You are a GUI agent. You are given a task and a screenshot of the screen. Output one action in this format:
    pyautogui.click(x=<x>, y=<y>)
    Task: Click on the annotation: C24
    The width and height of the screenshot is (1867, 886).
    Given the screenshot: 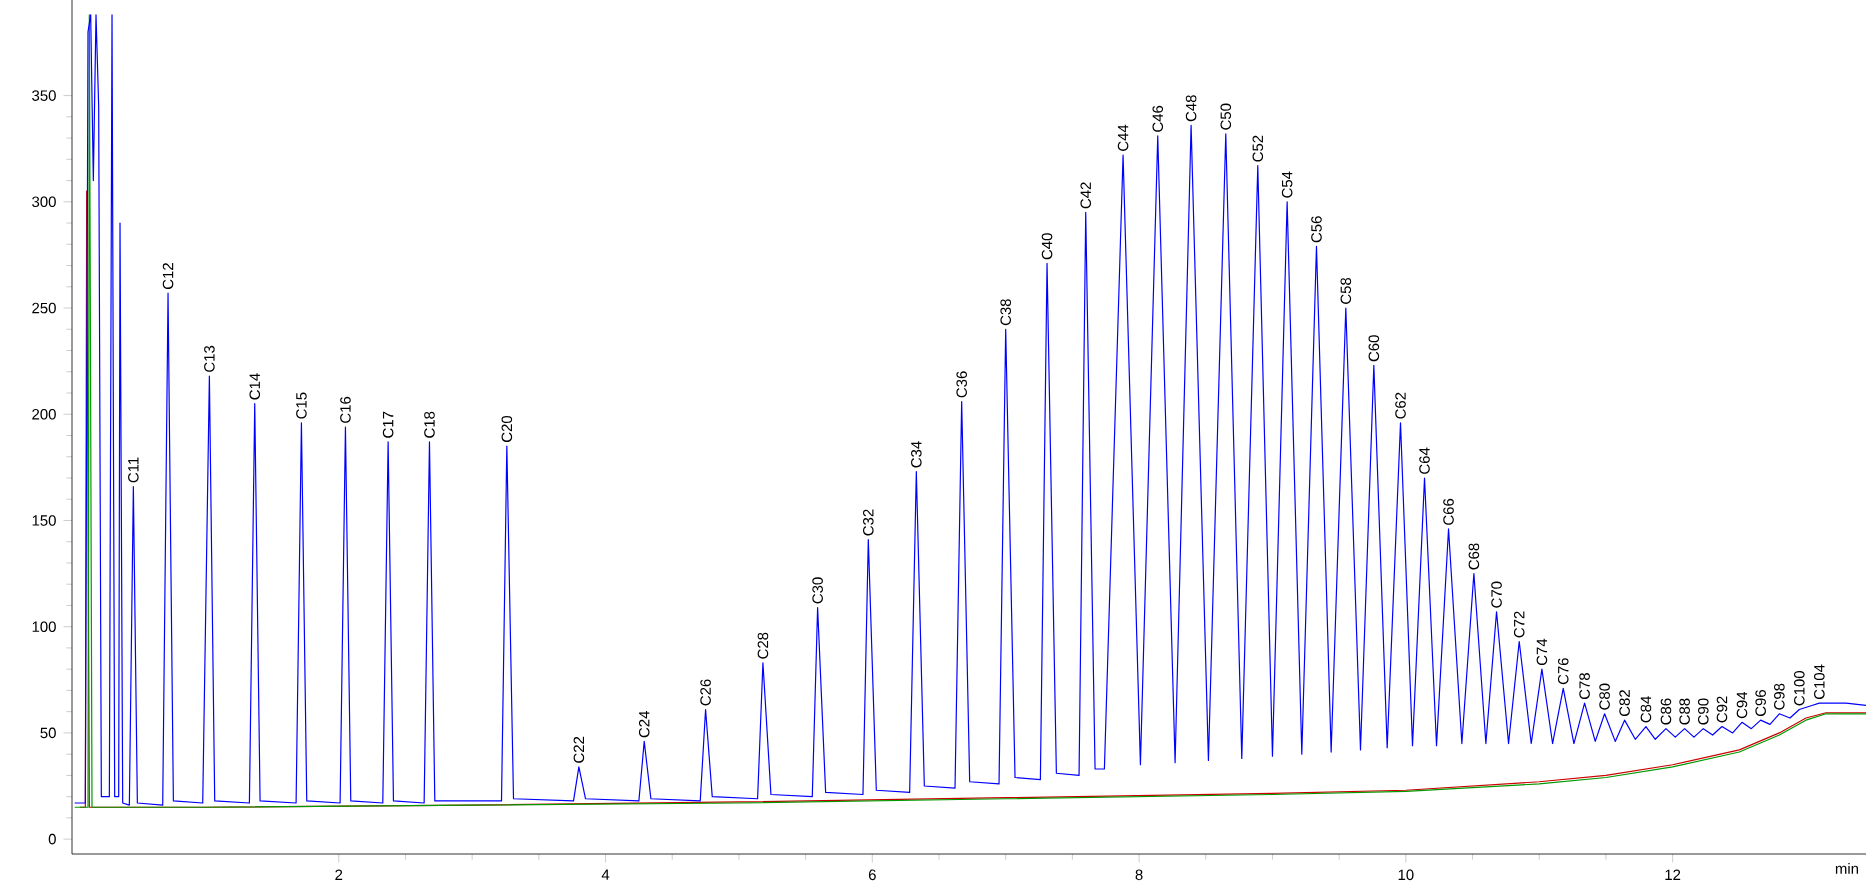 What is the action you would take?
    pyautogui.click(x=644, y=724)
    